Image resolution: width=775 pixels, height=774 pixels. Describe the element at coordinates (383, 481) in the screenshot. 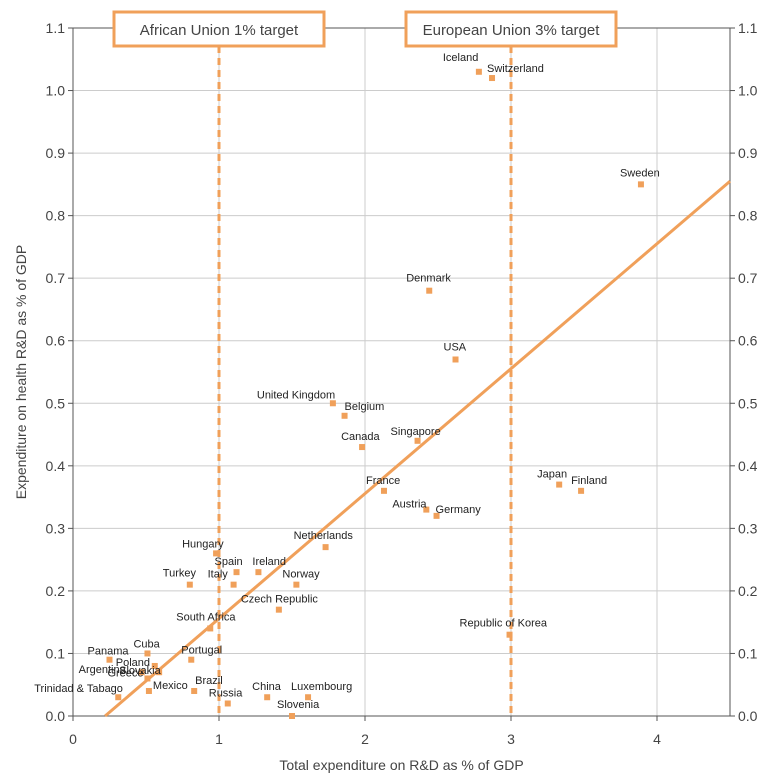

I see `data-point-label: France` at that location.